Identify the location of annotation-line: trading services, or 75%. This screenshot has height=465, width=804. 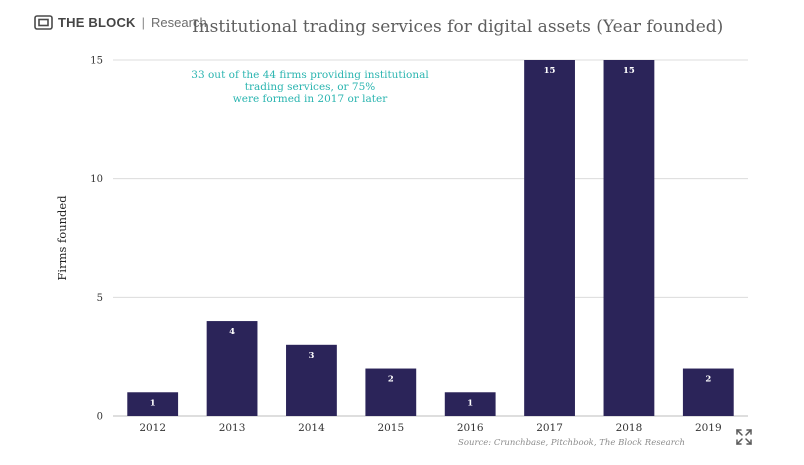
(310, 87).